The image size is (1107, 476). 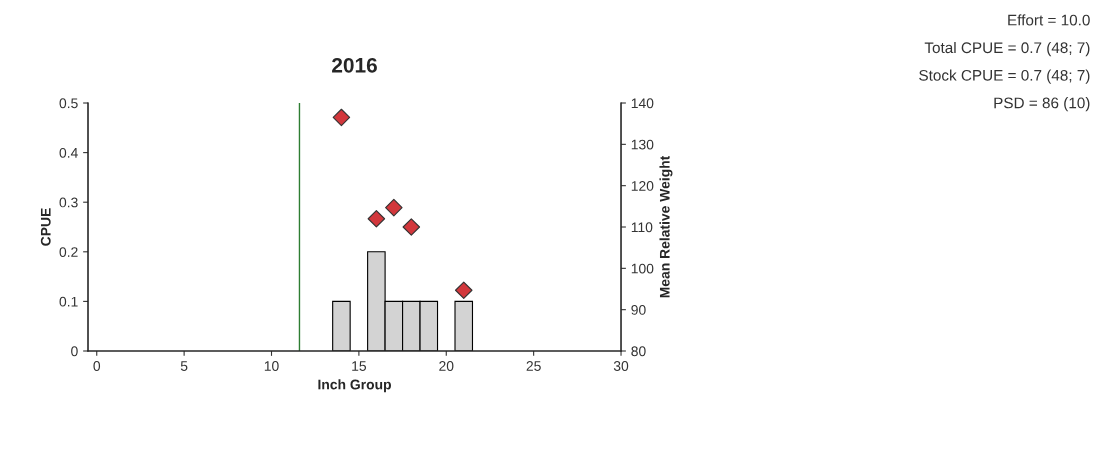 I want to click on text: Total CPUE = 0.7 (48; 7), so click(x=1007, y=49).